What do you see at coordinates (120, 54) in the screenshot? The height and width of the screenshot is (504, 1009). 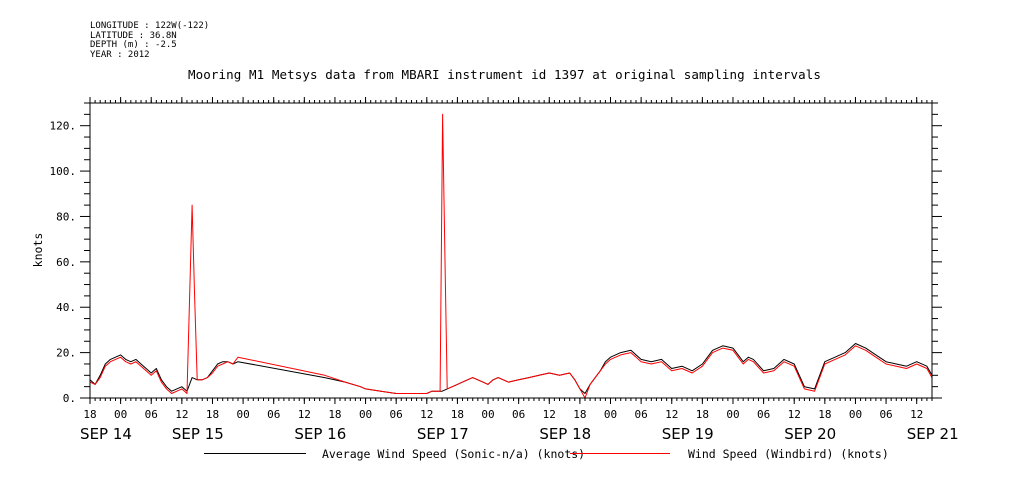 I see `year-text: YEAR : 2012` at bounding box center [120, 54].